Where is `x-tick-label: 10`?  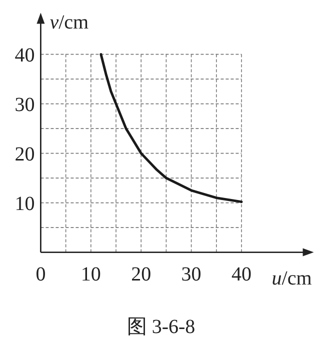
x-tick-label: 10 is located at coordinates (90, 274).